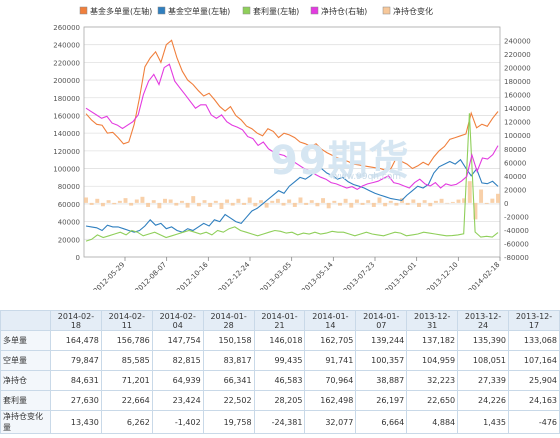 This screenshot has width=560, height=438. I want to click on left-tick-label: 140000, so click(66, 134).